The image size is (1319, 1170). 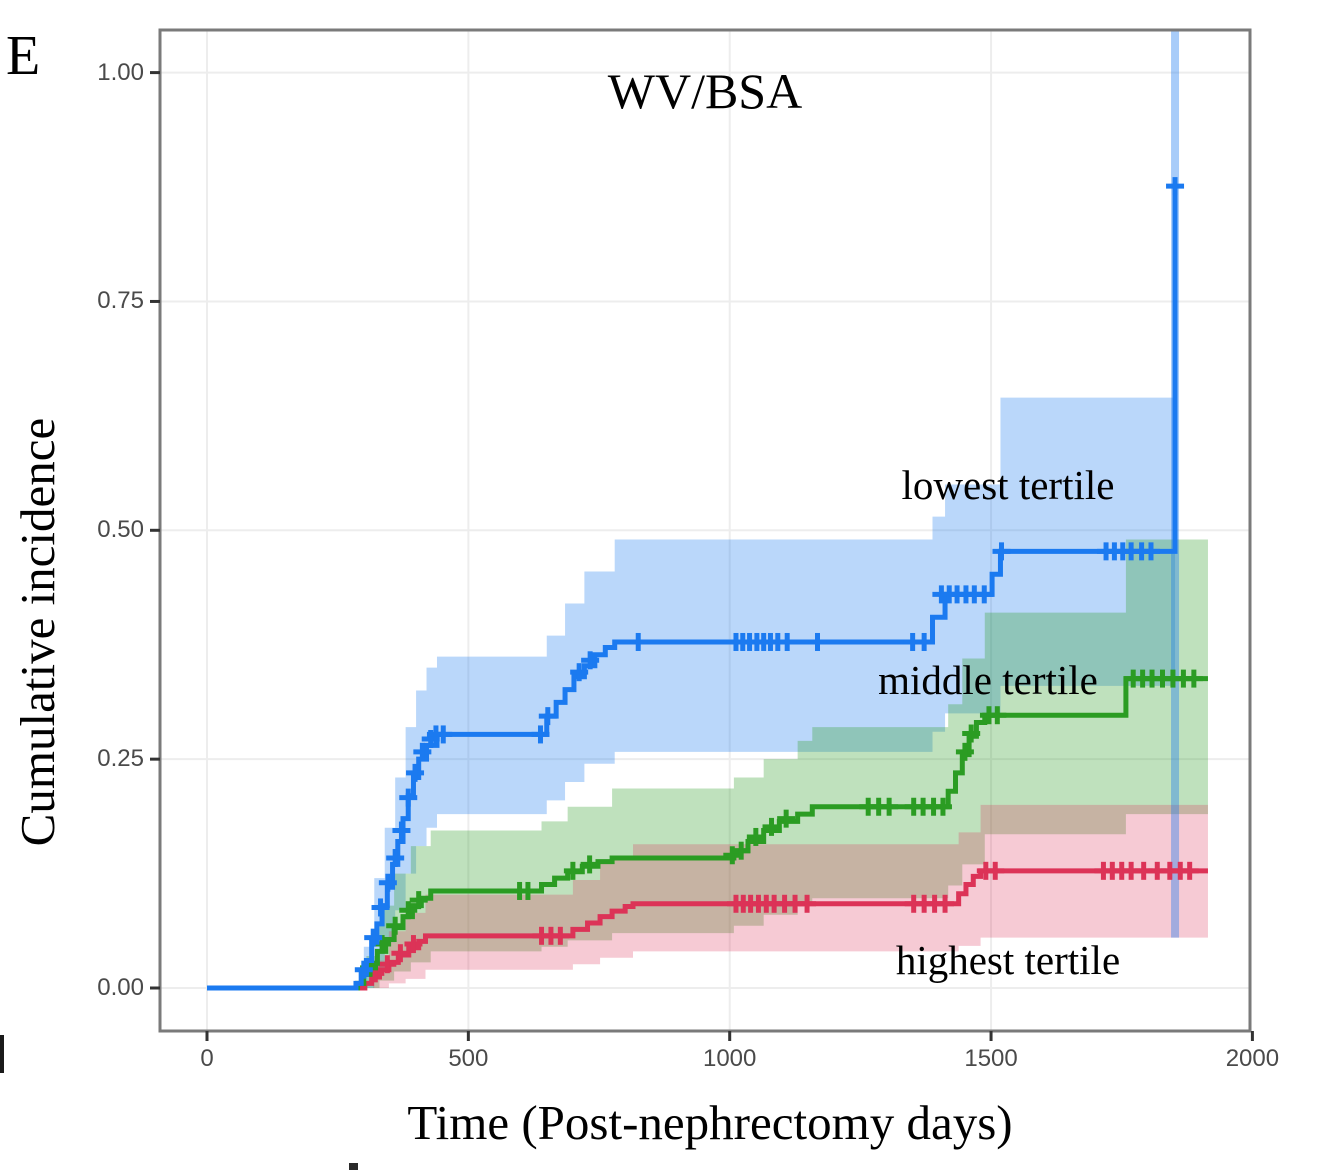 What do you see at coordinates (991, 1058) in the screenshot?
I see `x-tick-label: 1500` at bounding box center [991, 1058].